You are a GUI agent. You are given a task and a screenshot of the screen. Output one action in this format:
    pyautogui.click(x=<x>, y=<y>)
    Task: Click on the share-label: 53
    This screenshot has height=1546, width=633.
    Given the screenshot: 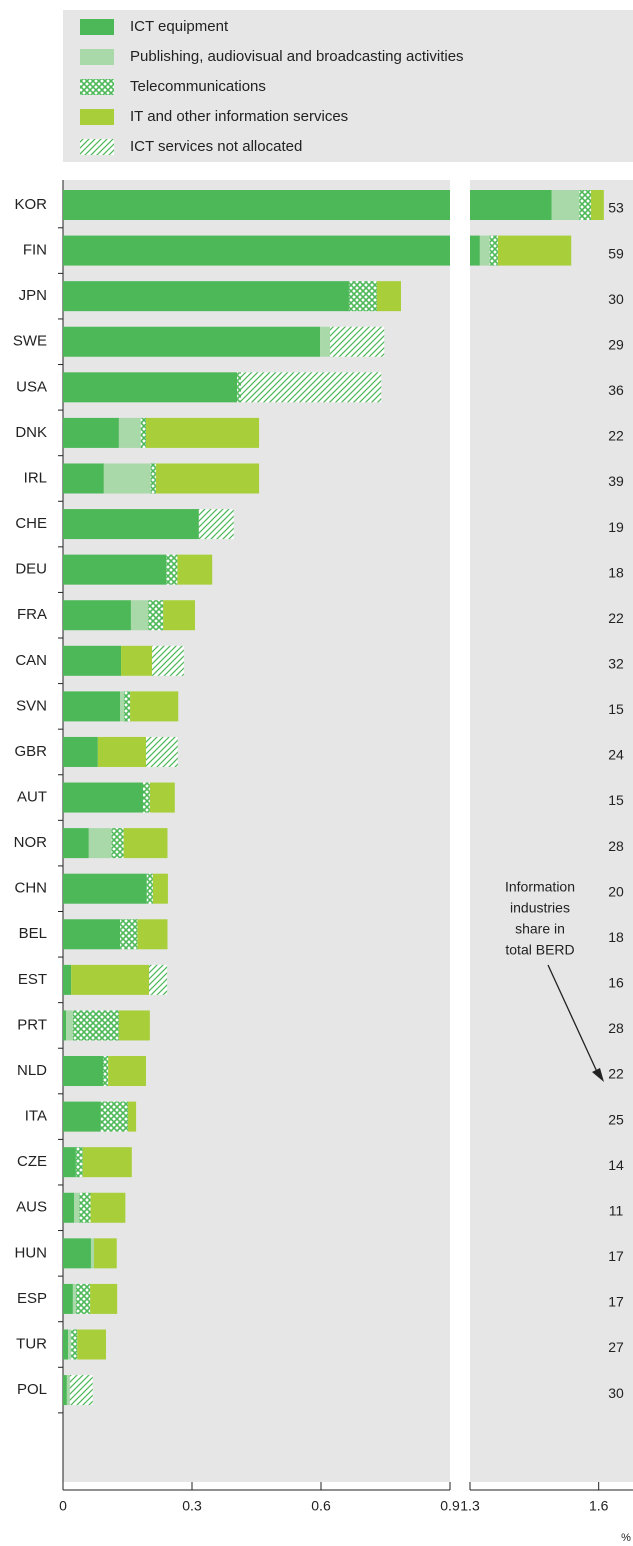 What is the action you would take?
    pyautogui.click(x=616, y=208)
    